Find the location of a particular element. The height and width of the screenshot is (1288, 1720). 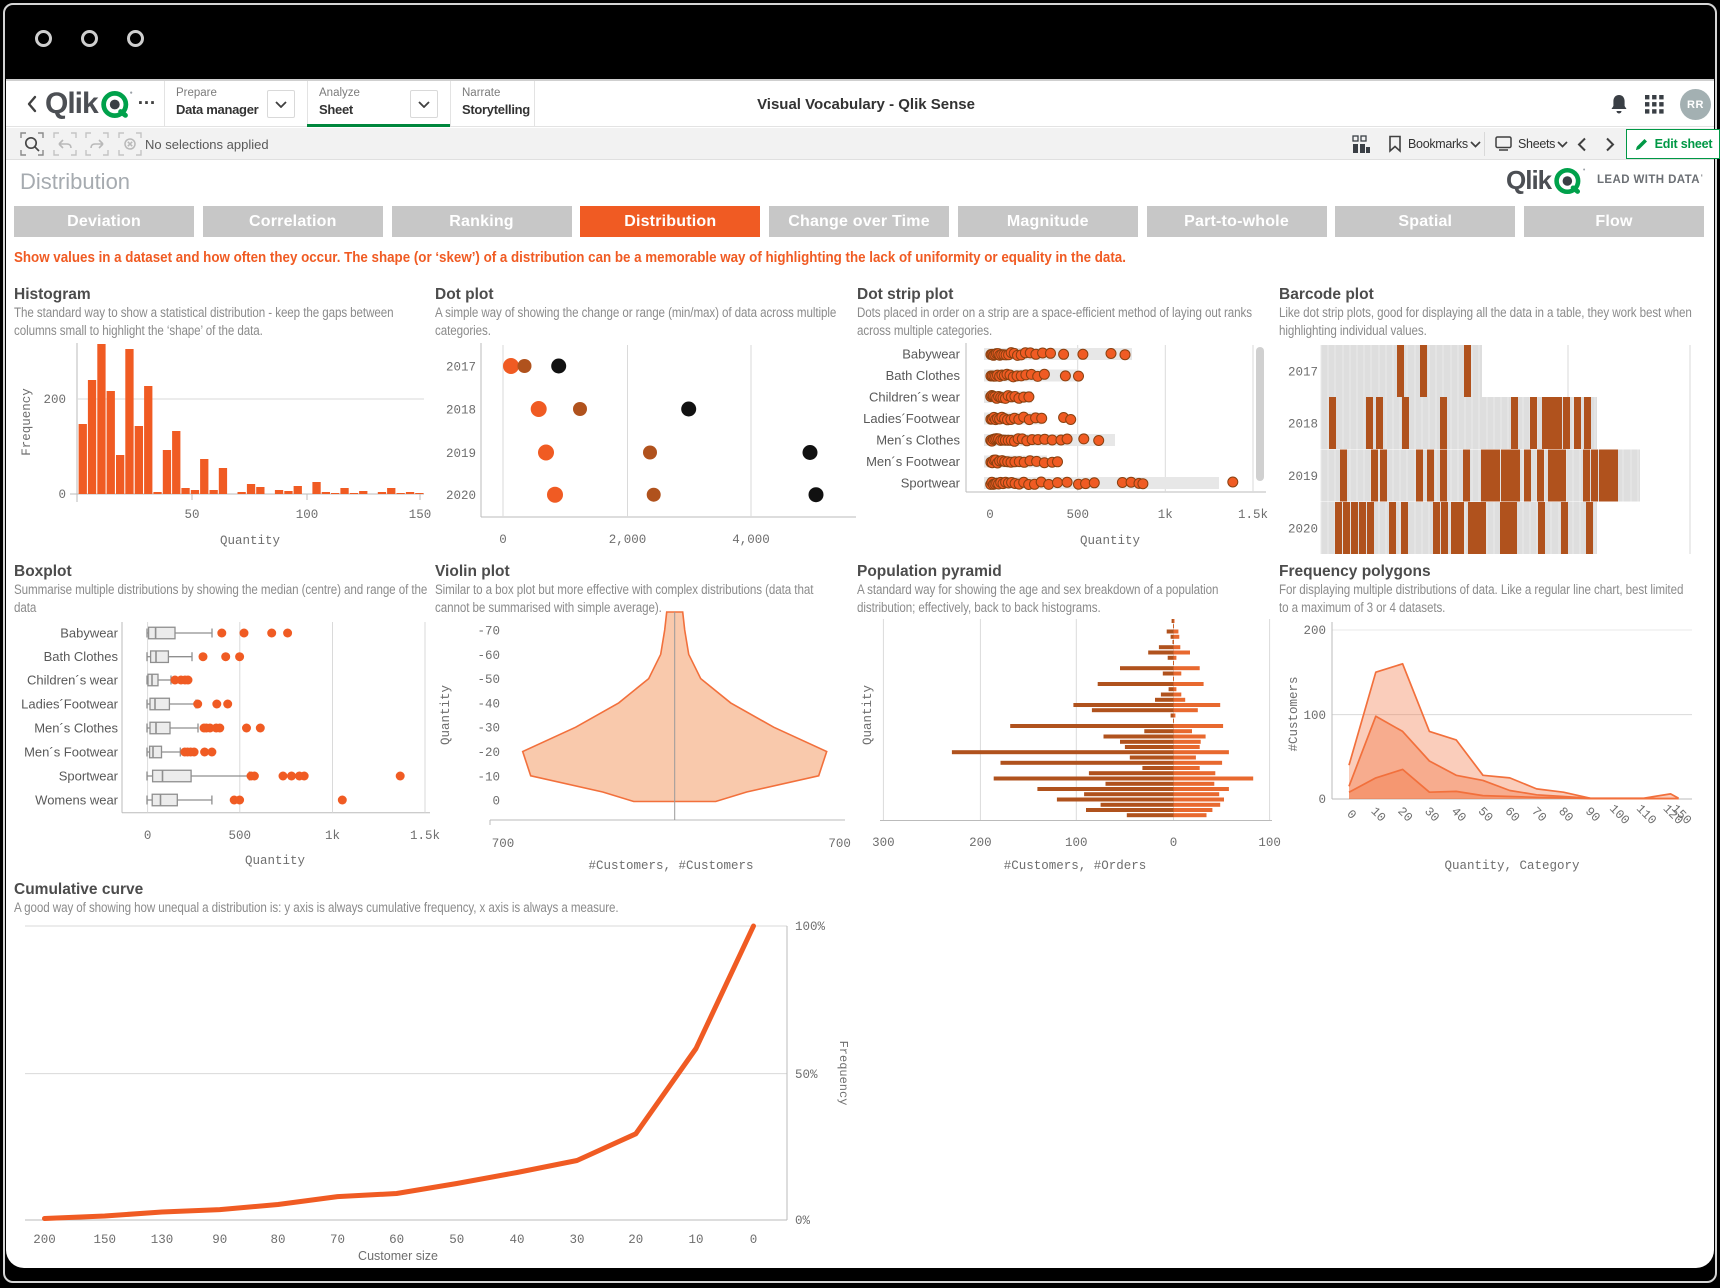

svg-text: 0% is located at coordinates (803, 1221).